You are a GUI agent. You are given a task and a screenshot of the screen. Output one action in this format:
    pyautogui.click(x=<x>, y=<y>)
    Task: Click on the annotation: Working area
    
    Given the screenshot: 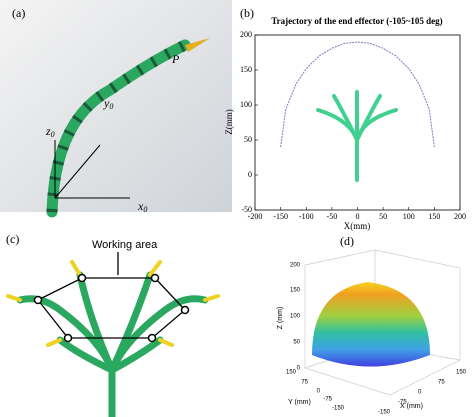 What is the action you would take?
    pyautogui.click(x=125, y=245)
    